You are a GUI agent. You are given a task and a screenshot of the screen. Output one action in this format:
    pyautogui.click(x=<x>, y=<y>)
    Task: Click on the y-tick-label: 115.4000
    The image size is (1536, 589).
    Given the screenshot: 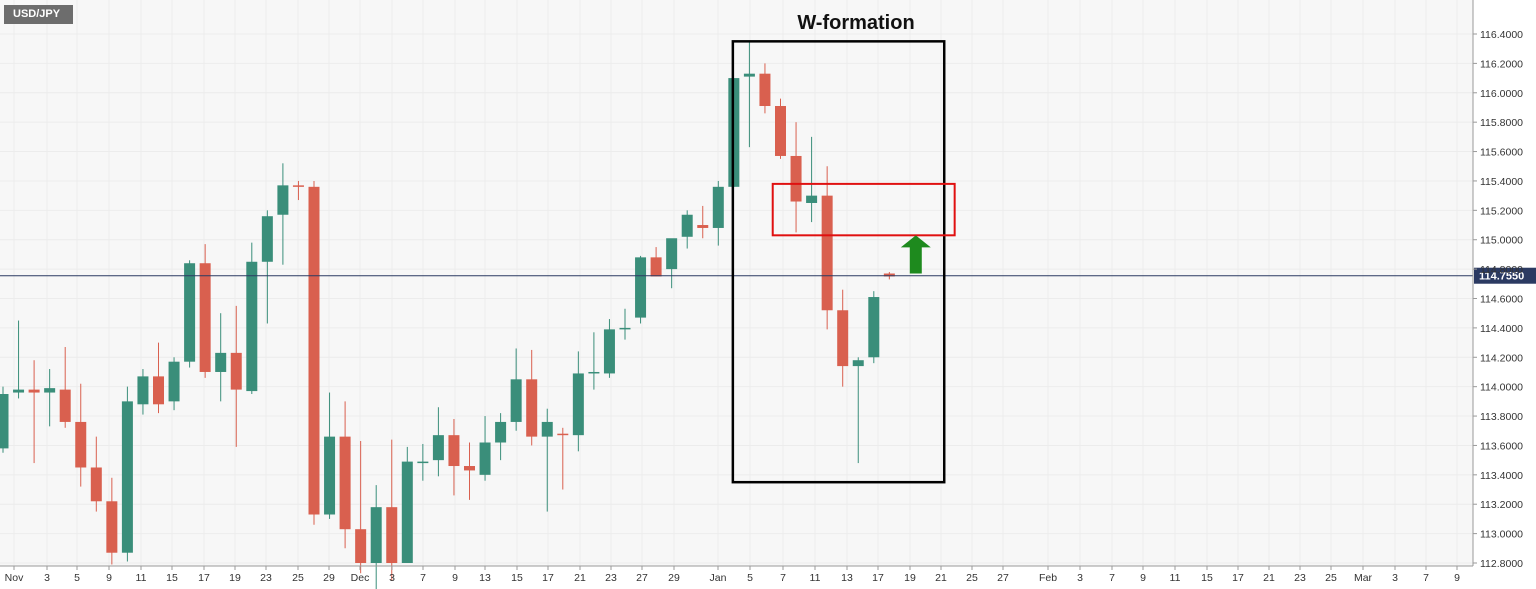 What is the action you would take?
    pyautogui.click(x=1501, y=182)
    